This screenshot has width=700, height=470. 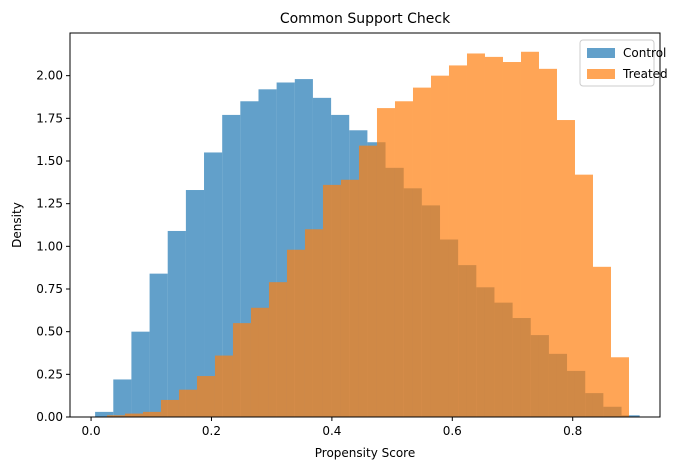 What do you see at coordinates (17, 225) in the screenshot?
I see `y-axis-label: Density` at bounding box center [17, 225].